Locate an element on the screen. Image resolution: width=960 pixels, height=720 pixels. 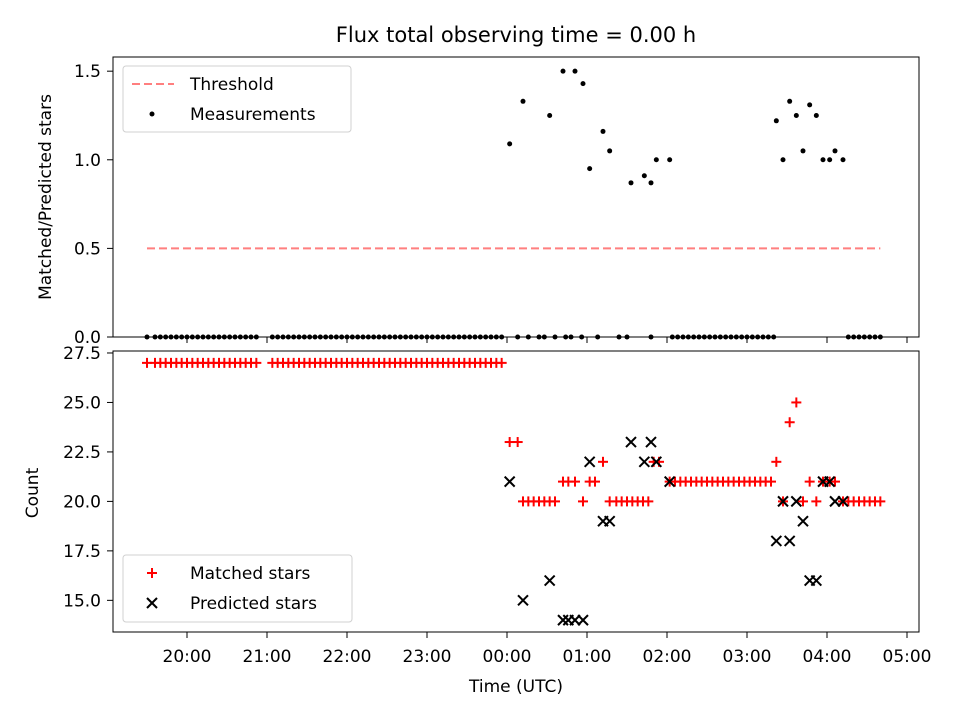
bottom-y-axis-label: Count is located at coordinates (33, 492).